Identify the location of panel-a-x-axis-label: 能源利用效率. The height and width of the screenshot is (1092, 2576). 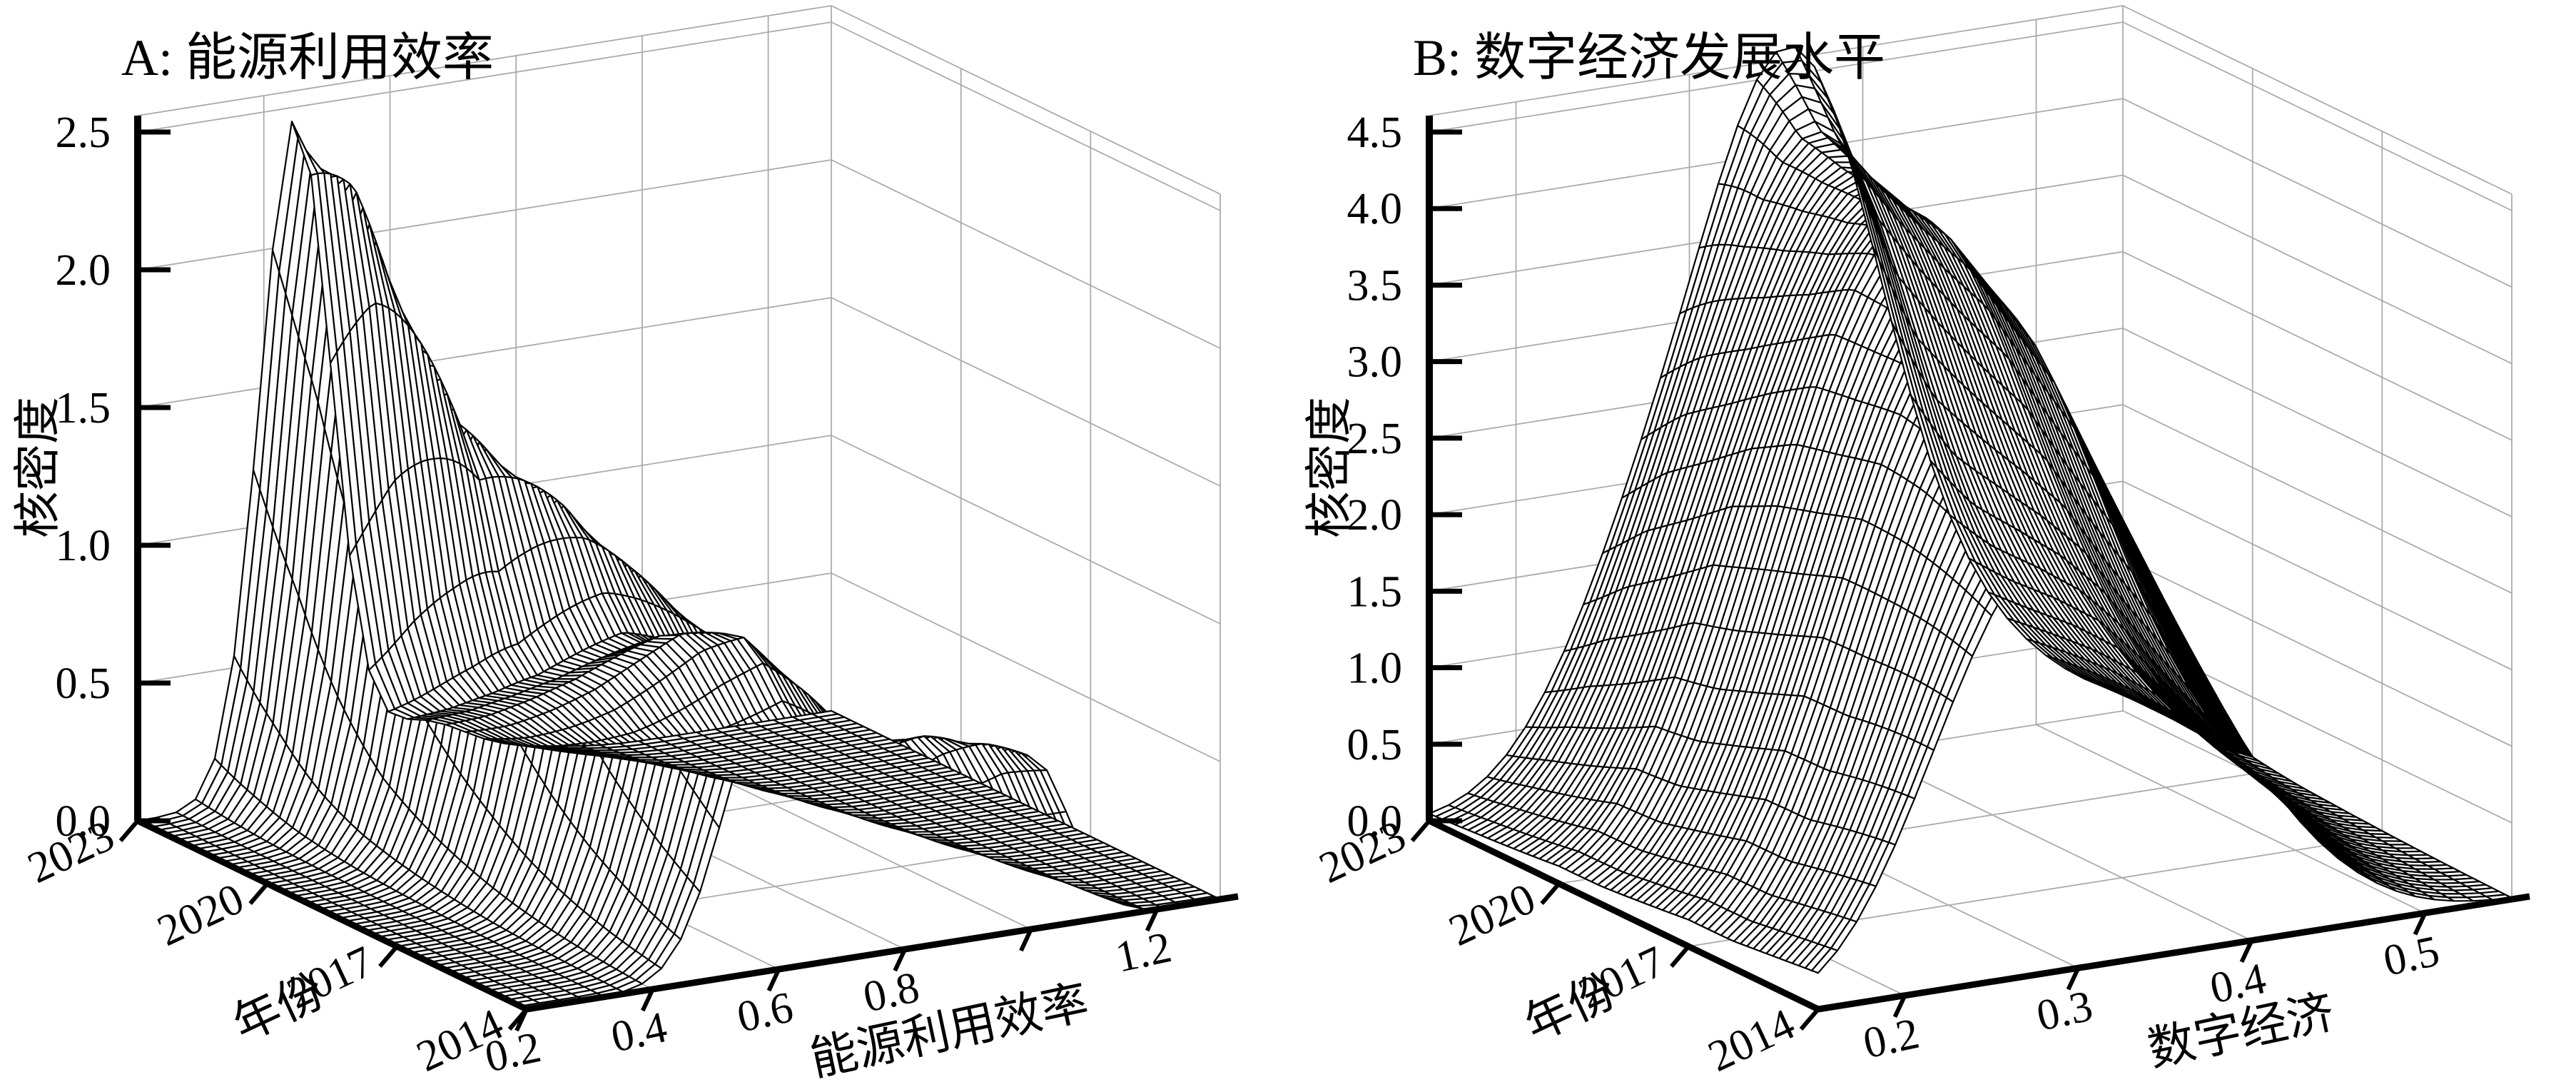
(949, 1031).